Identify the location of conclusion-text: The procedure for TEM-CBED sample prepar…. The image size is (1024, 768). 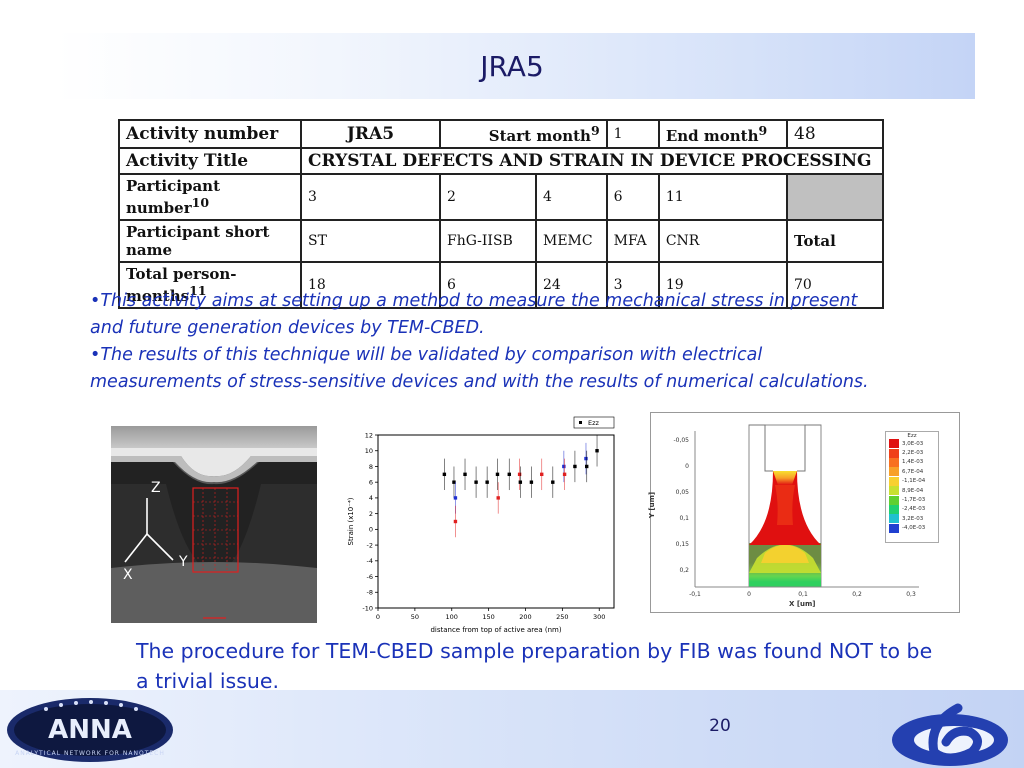
(534, 666).